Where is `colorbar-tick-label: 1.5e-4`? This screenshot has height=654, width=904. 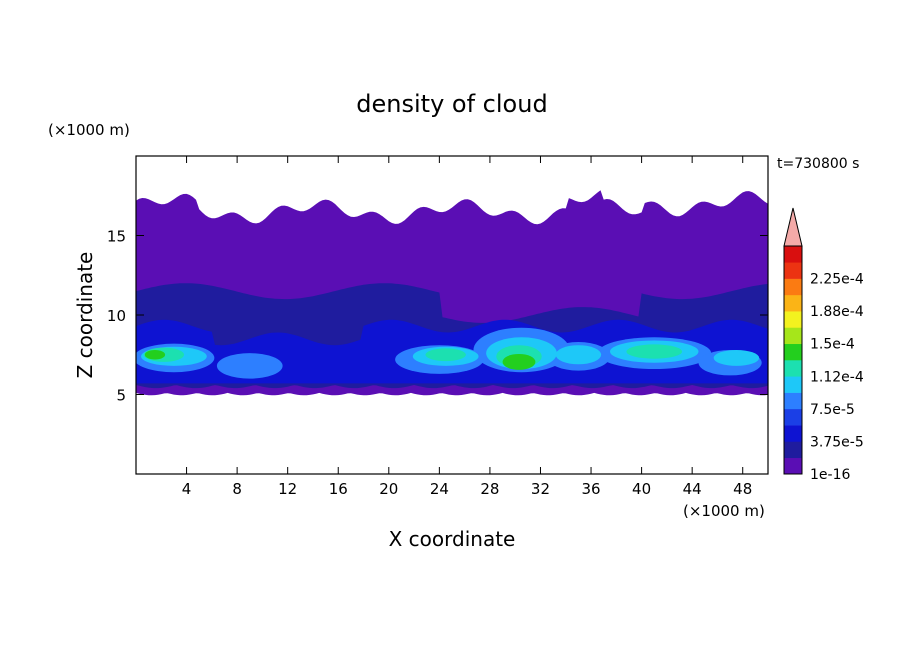 colorbar-tick-label: 1.5e-4 is located at coordinates (832, 345).